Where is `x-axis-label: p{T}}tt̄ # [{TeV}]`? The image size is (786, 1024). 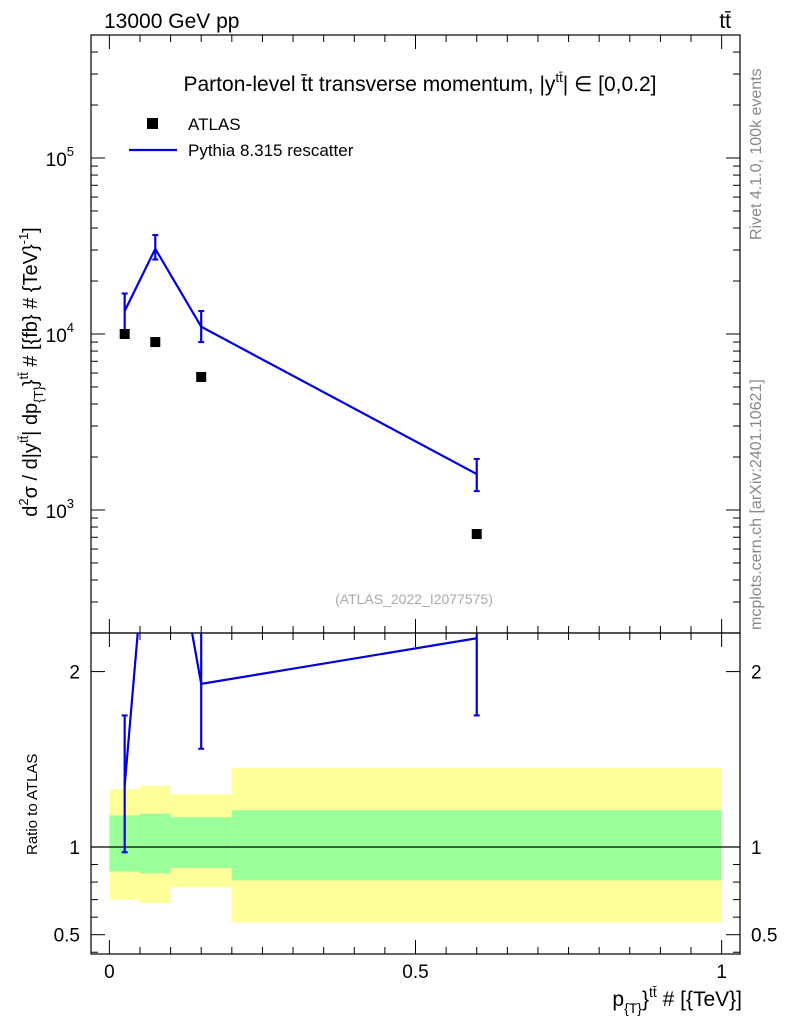
x-axis-label: p{T}}tt̄ # [{TeV}] is located at coordinates (677, 1000).